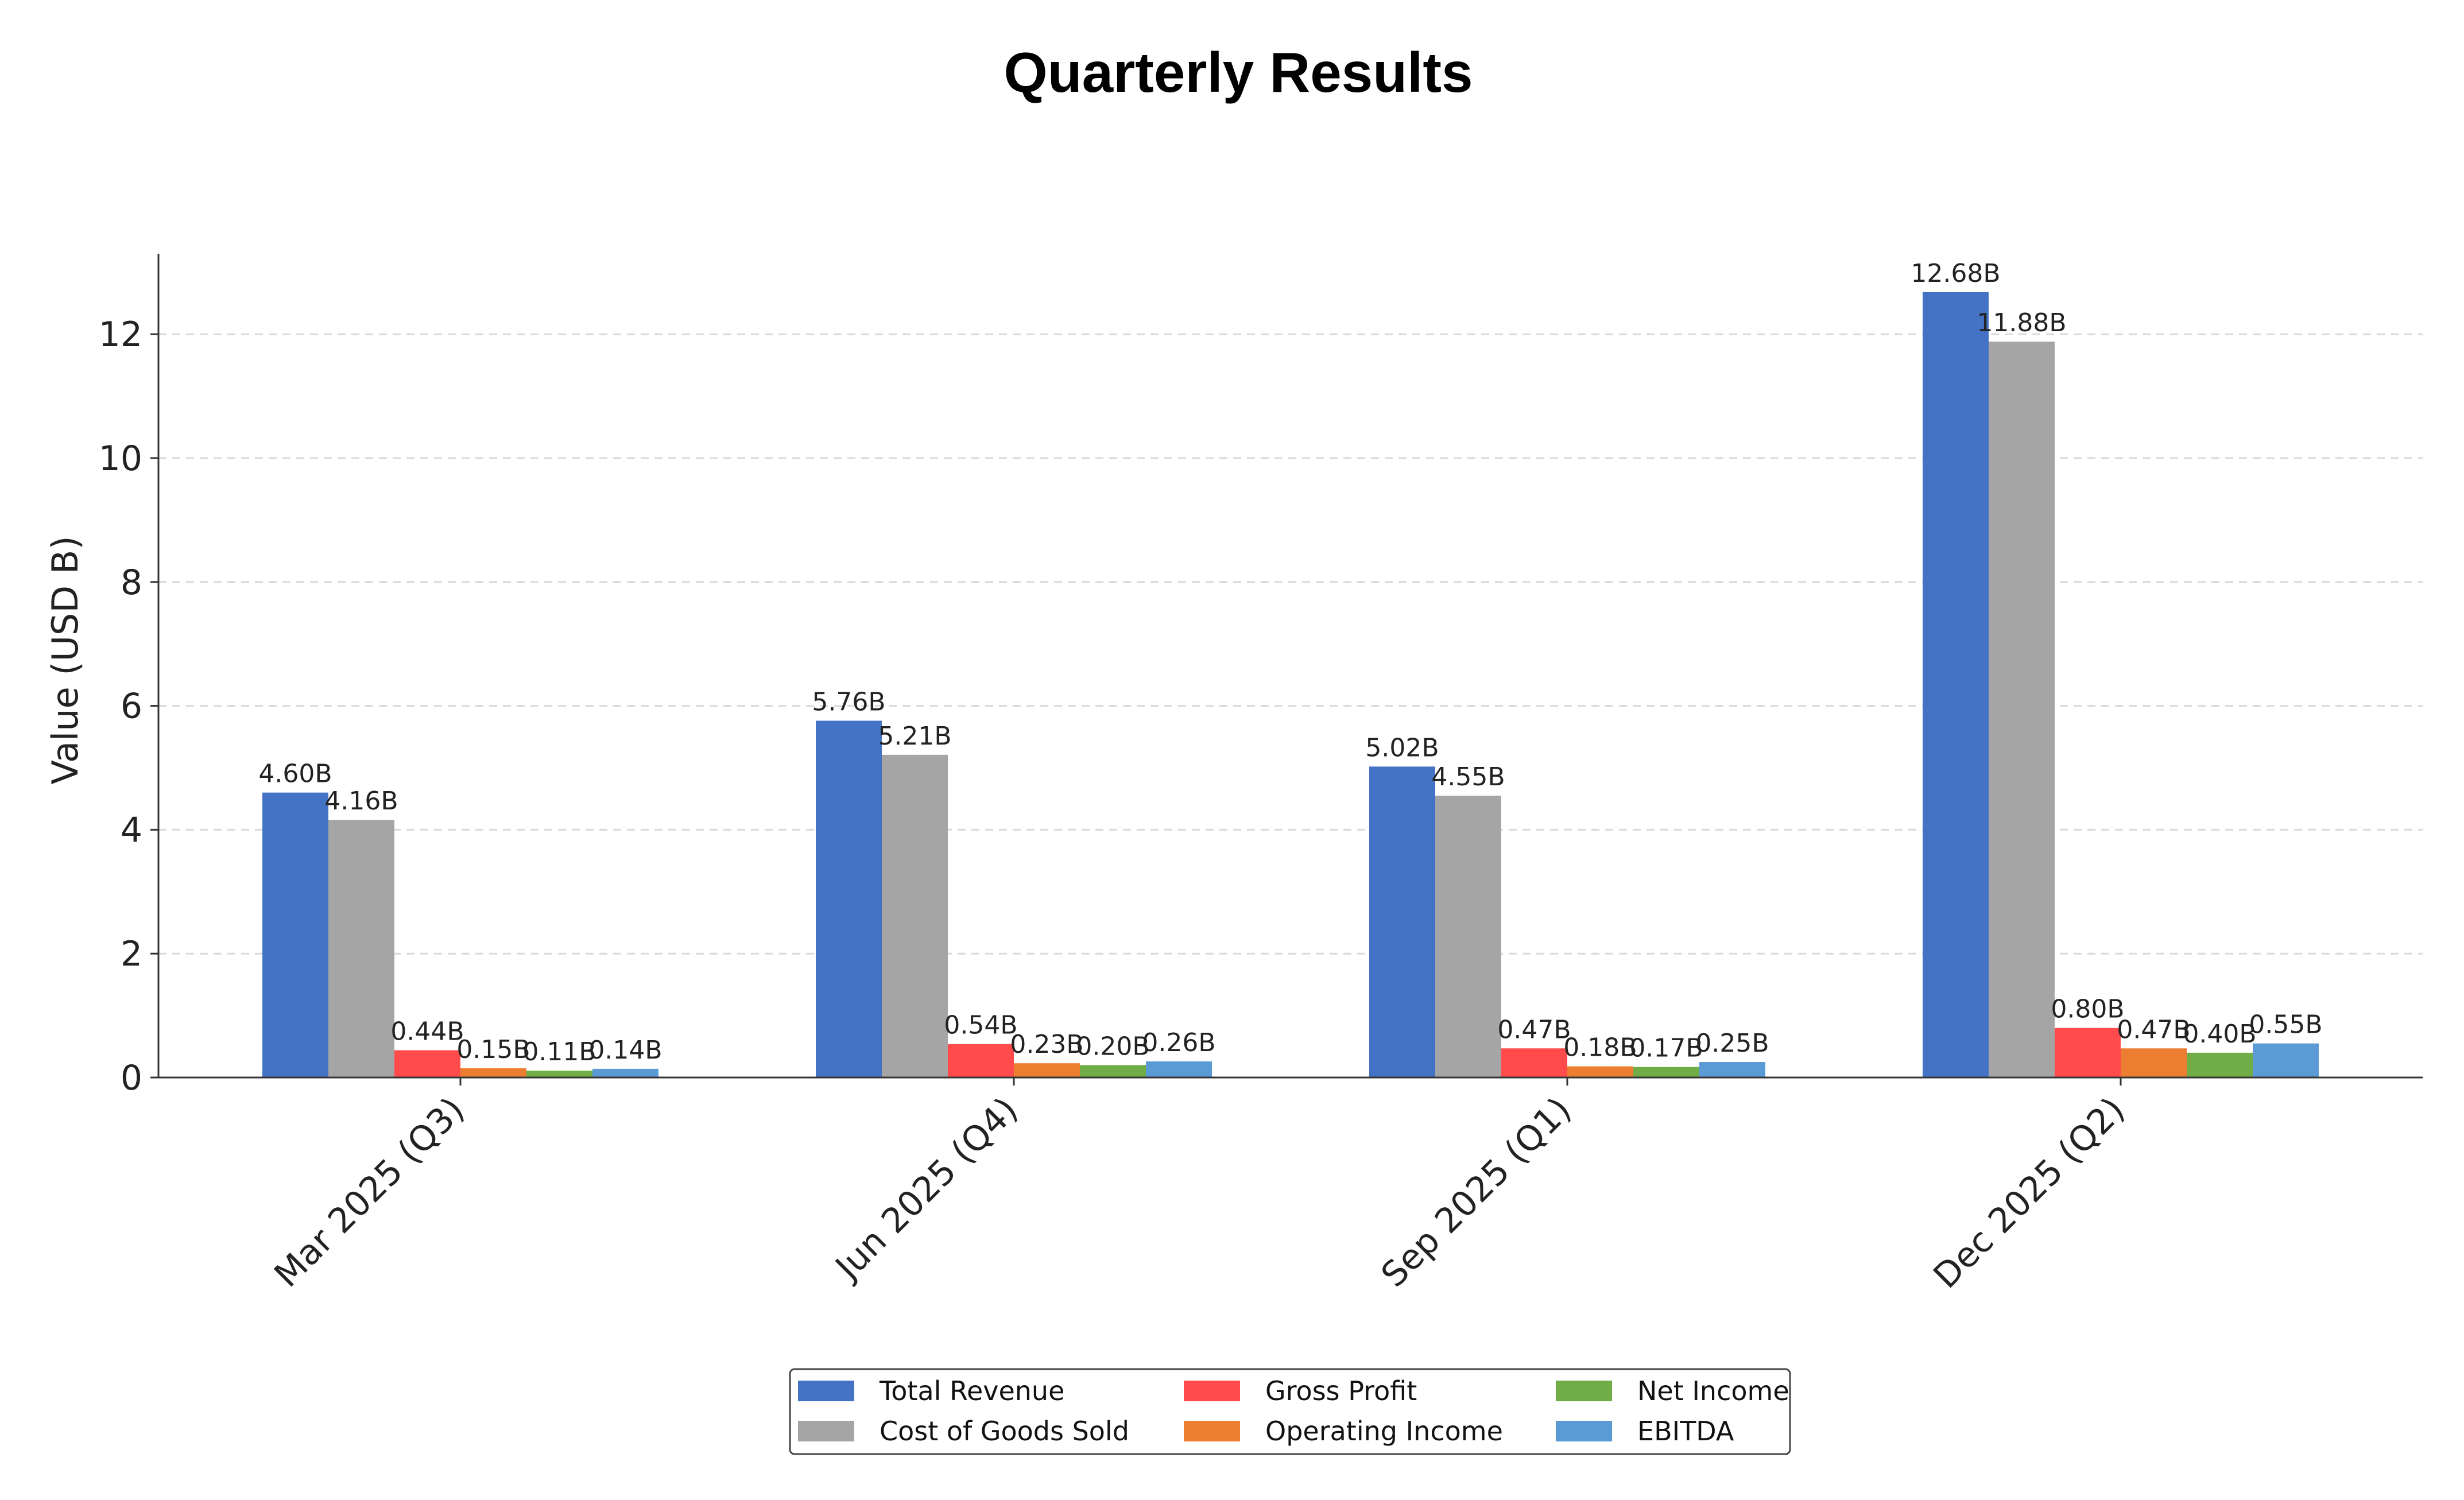  What do you see at coordinates (65, 660) in the screenshot?
I see `y-axis-label: Value (USD B)` at bounding box center [65, 660].